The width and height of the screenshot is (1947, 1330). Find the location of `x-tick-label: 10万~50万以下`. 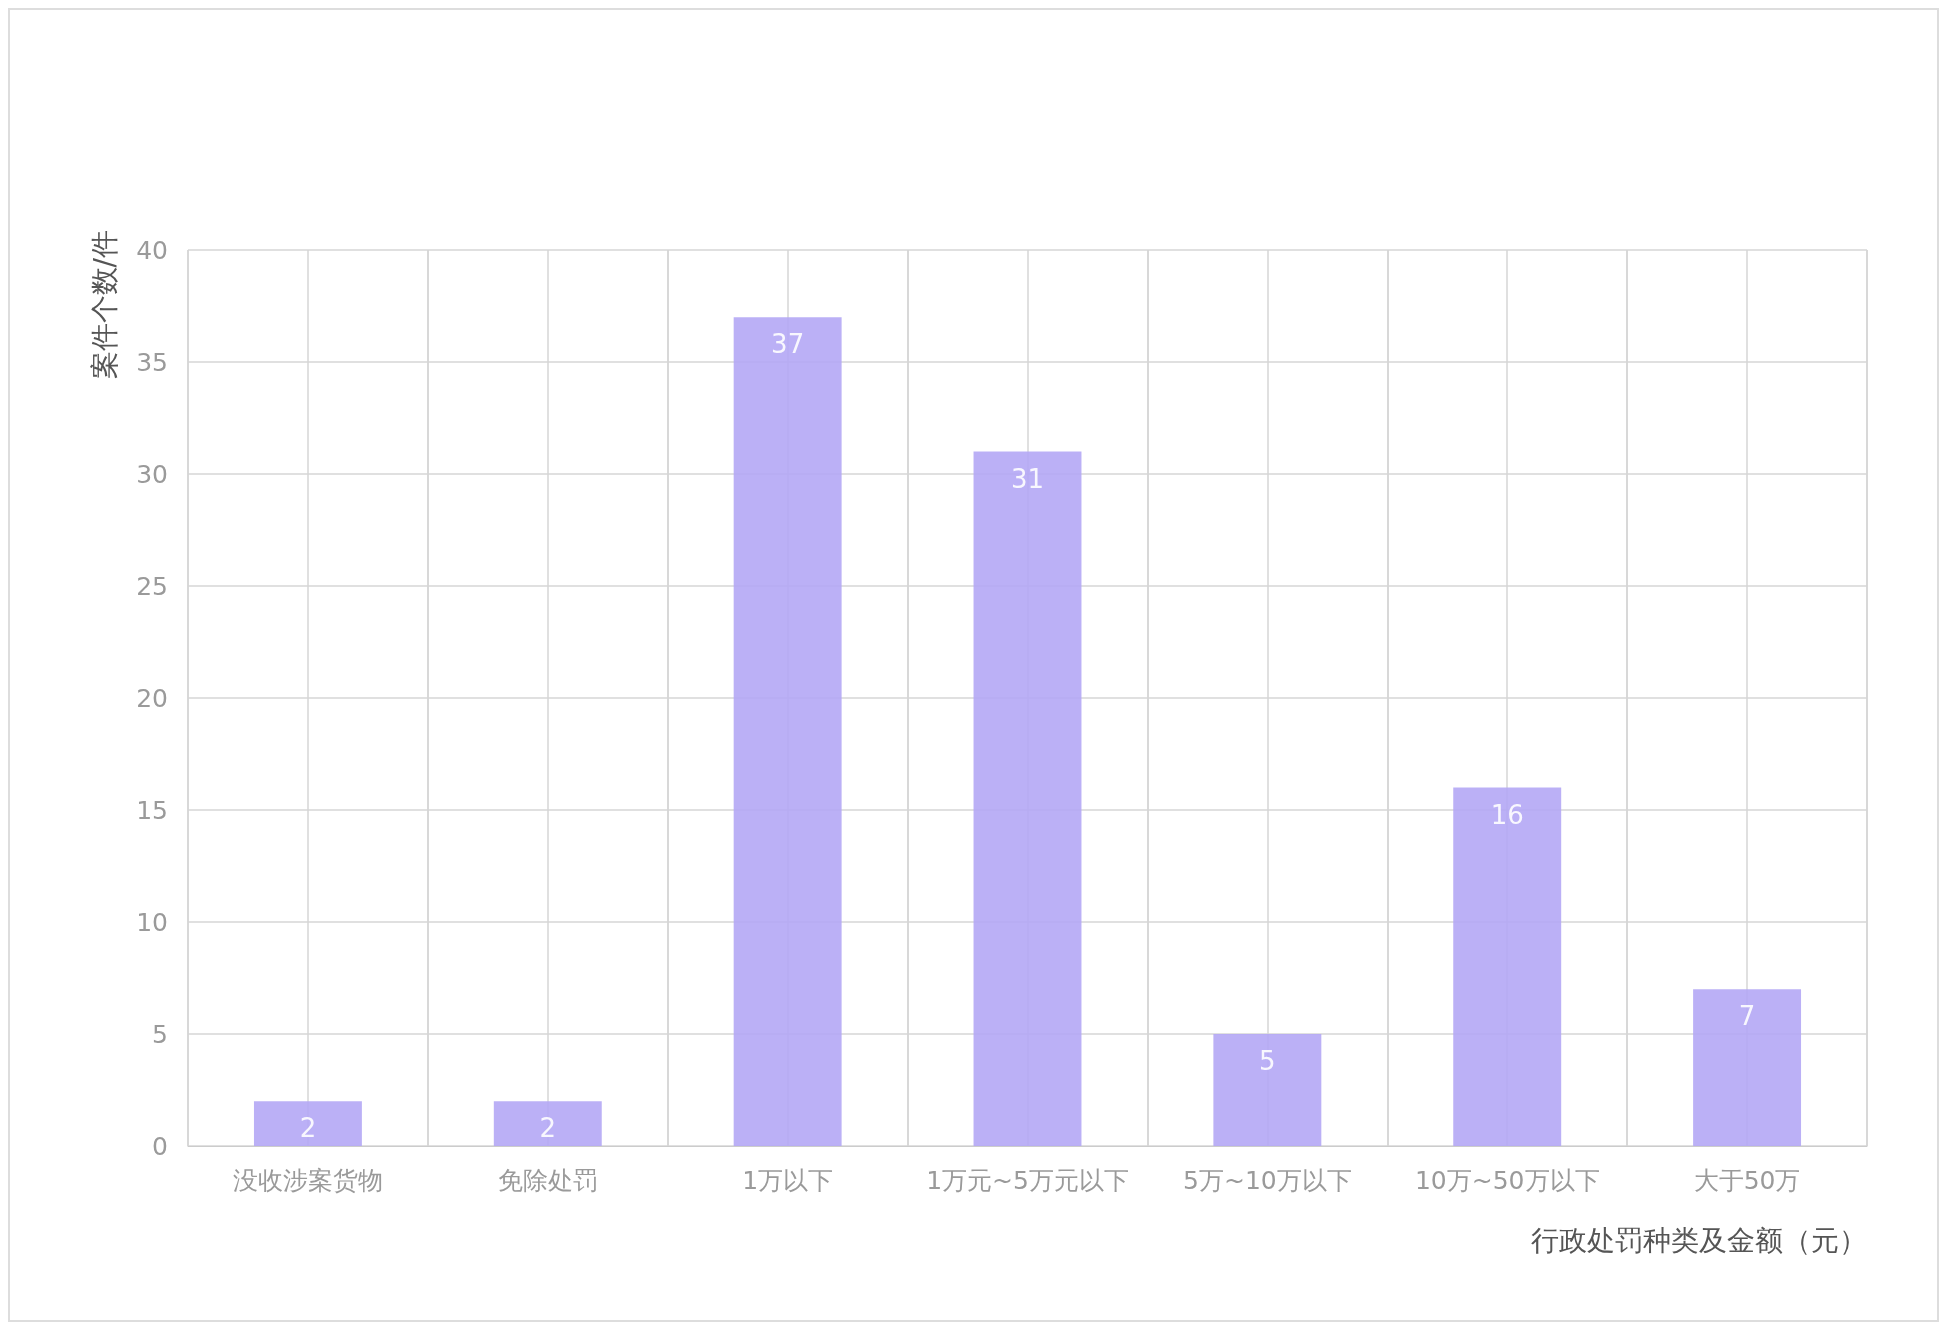

x-tick-label: 10万~50万以下 is located at coordinates (1507, 1180).